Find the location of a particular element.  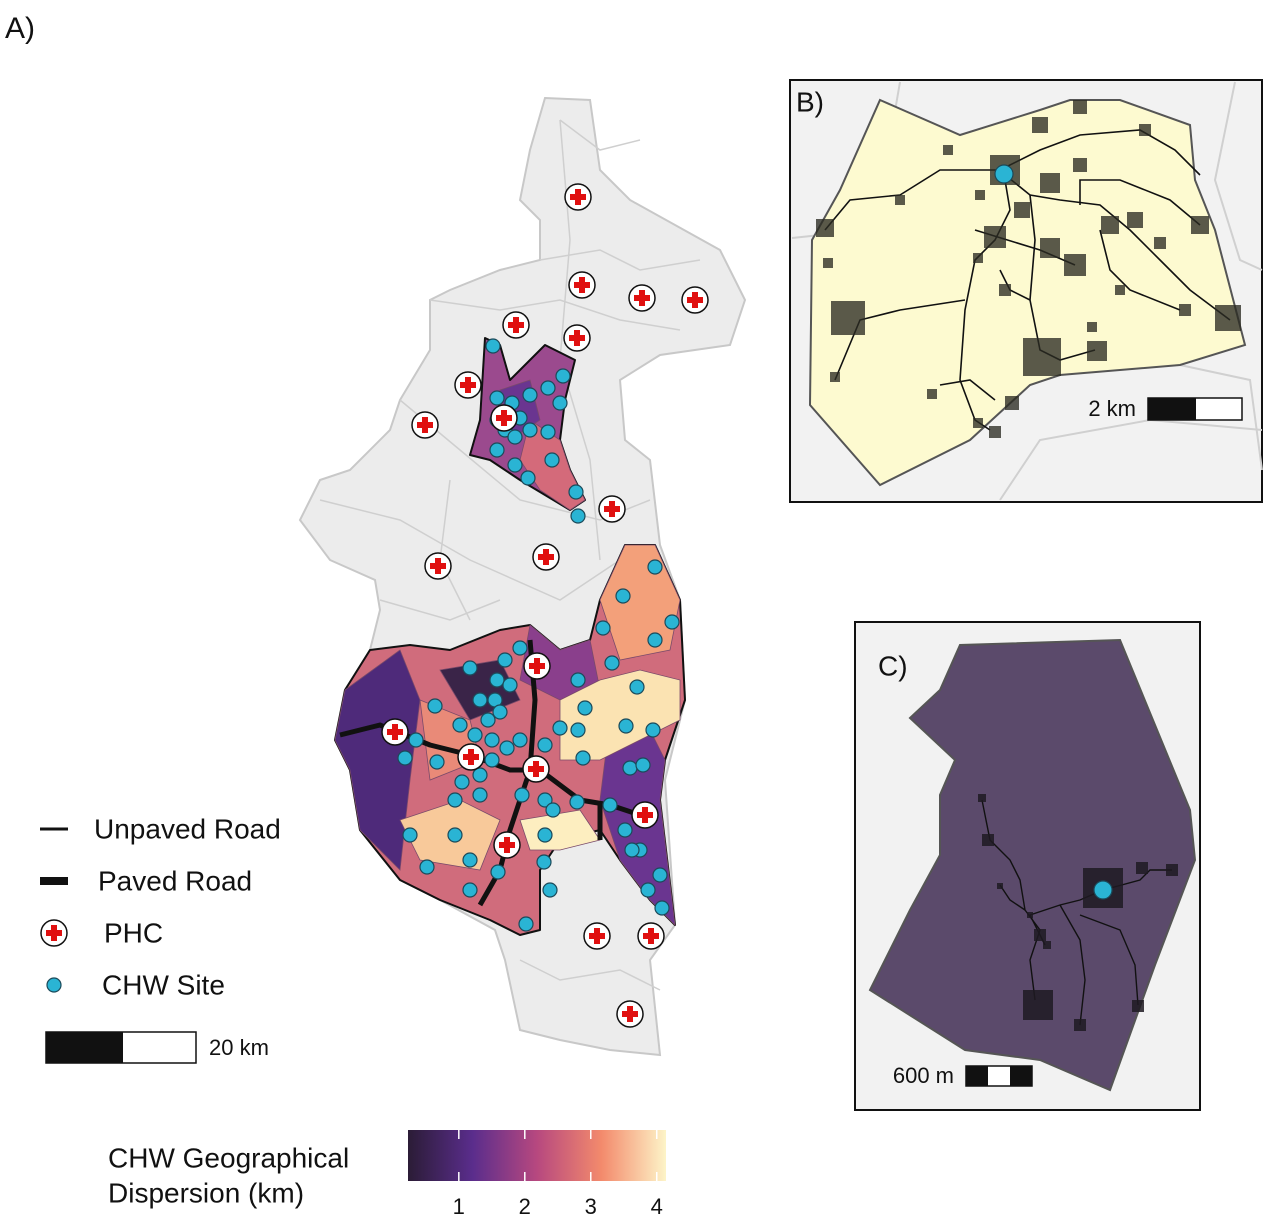

scale-label: 2 km is located at coordinates (1112, 408).